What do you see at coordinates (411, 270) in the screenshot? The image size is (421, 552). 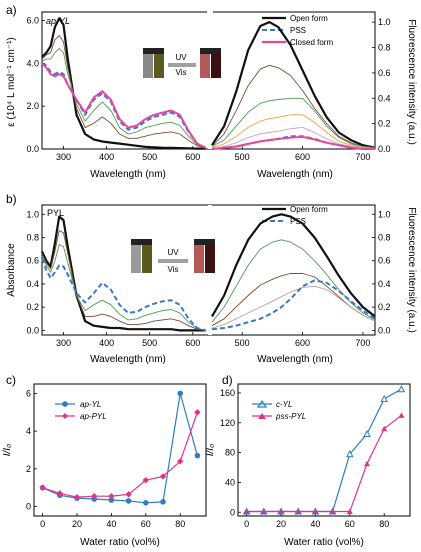 I see `panel-b-ylabel-right: Fluorescence intensity (a.u.)` at bounding box center [411, 270].